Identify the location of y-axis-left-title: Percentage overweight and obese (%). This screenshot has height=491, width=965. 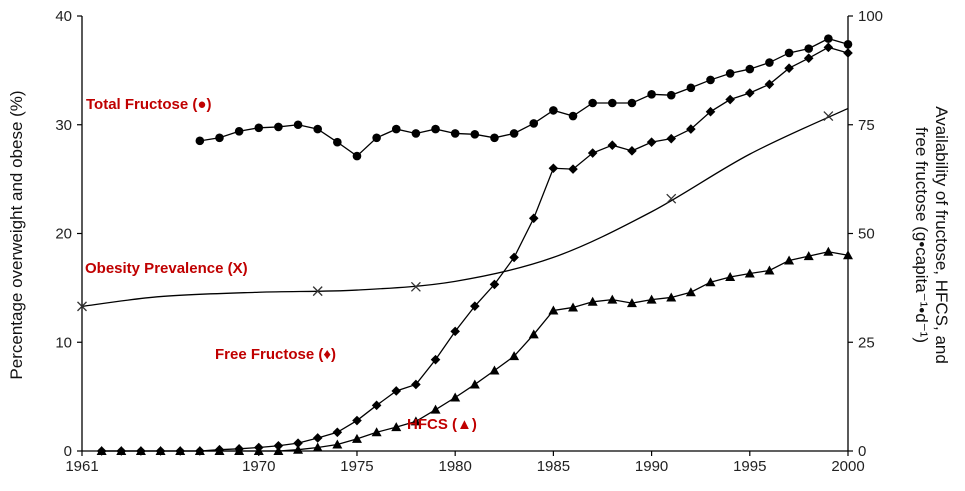
(16, 234).